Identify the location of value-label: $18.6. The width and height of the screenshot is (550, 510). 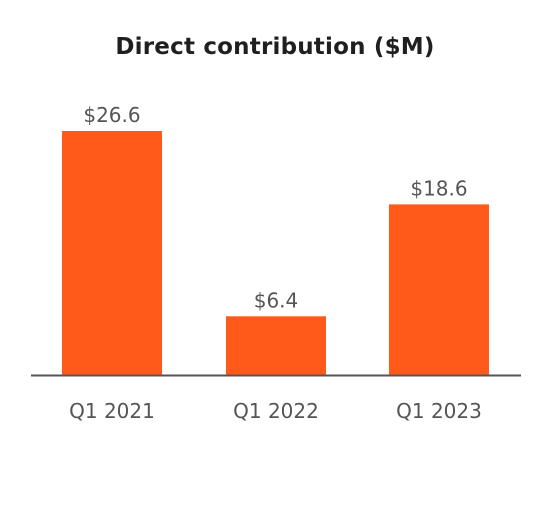
(438, 188).